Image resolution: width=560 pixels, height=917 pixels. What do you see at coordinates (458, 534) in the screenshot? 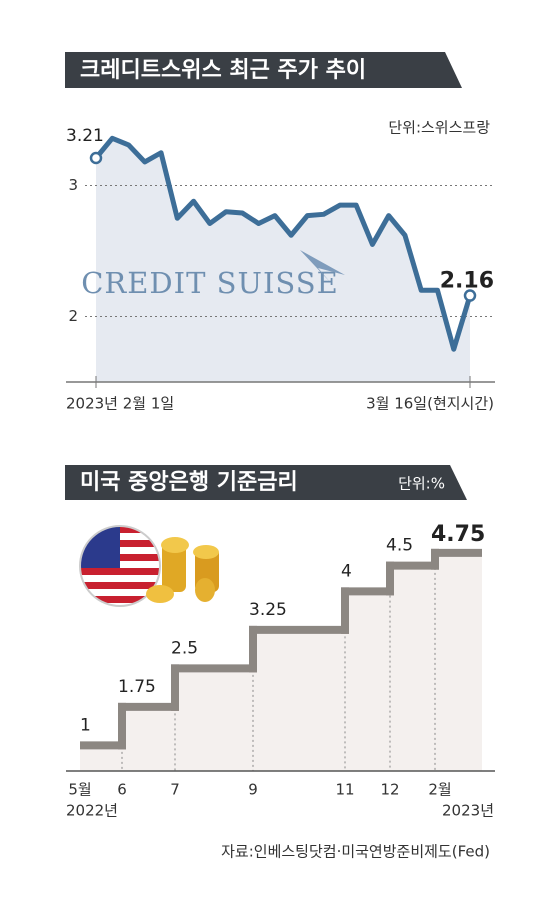
I see `value-label: 4.75` at bounding box center [458, 534].